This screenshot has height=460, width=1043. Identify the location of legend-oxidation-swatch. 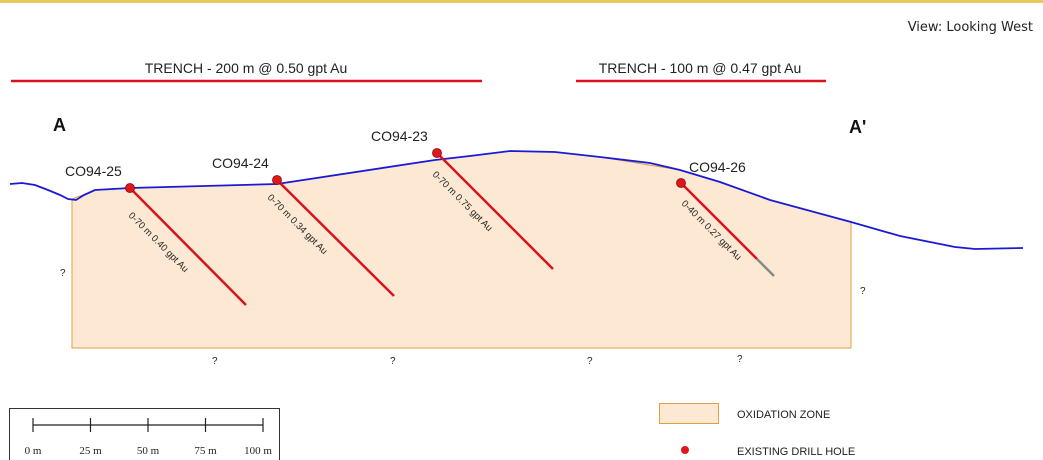
(689, 413).